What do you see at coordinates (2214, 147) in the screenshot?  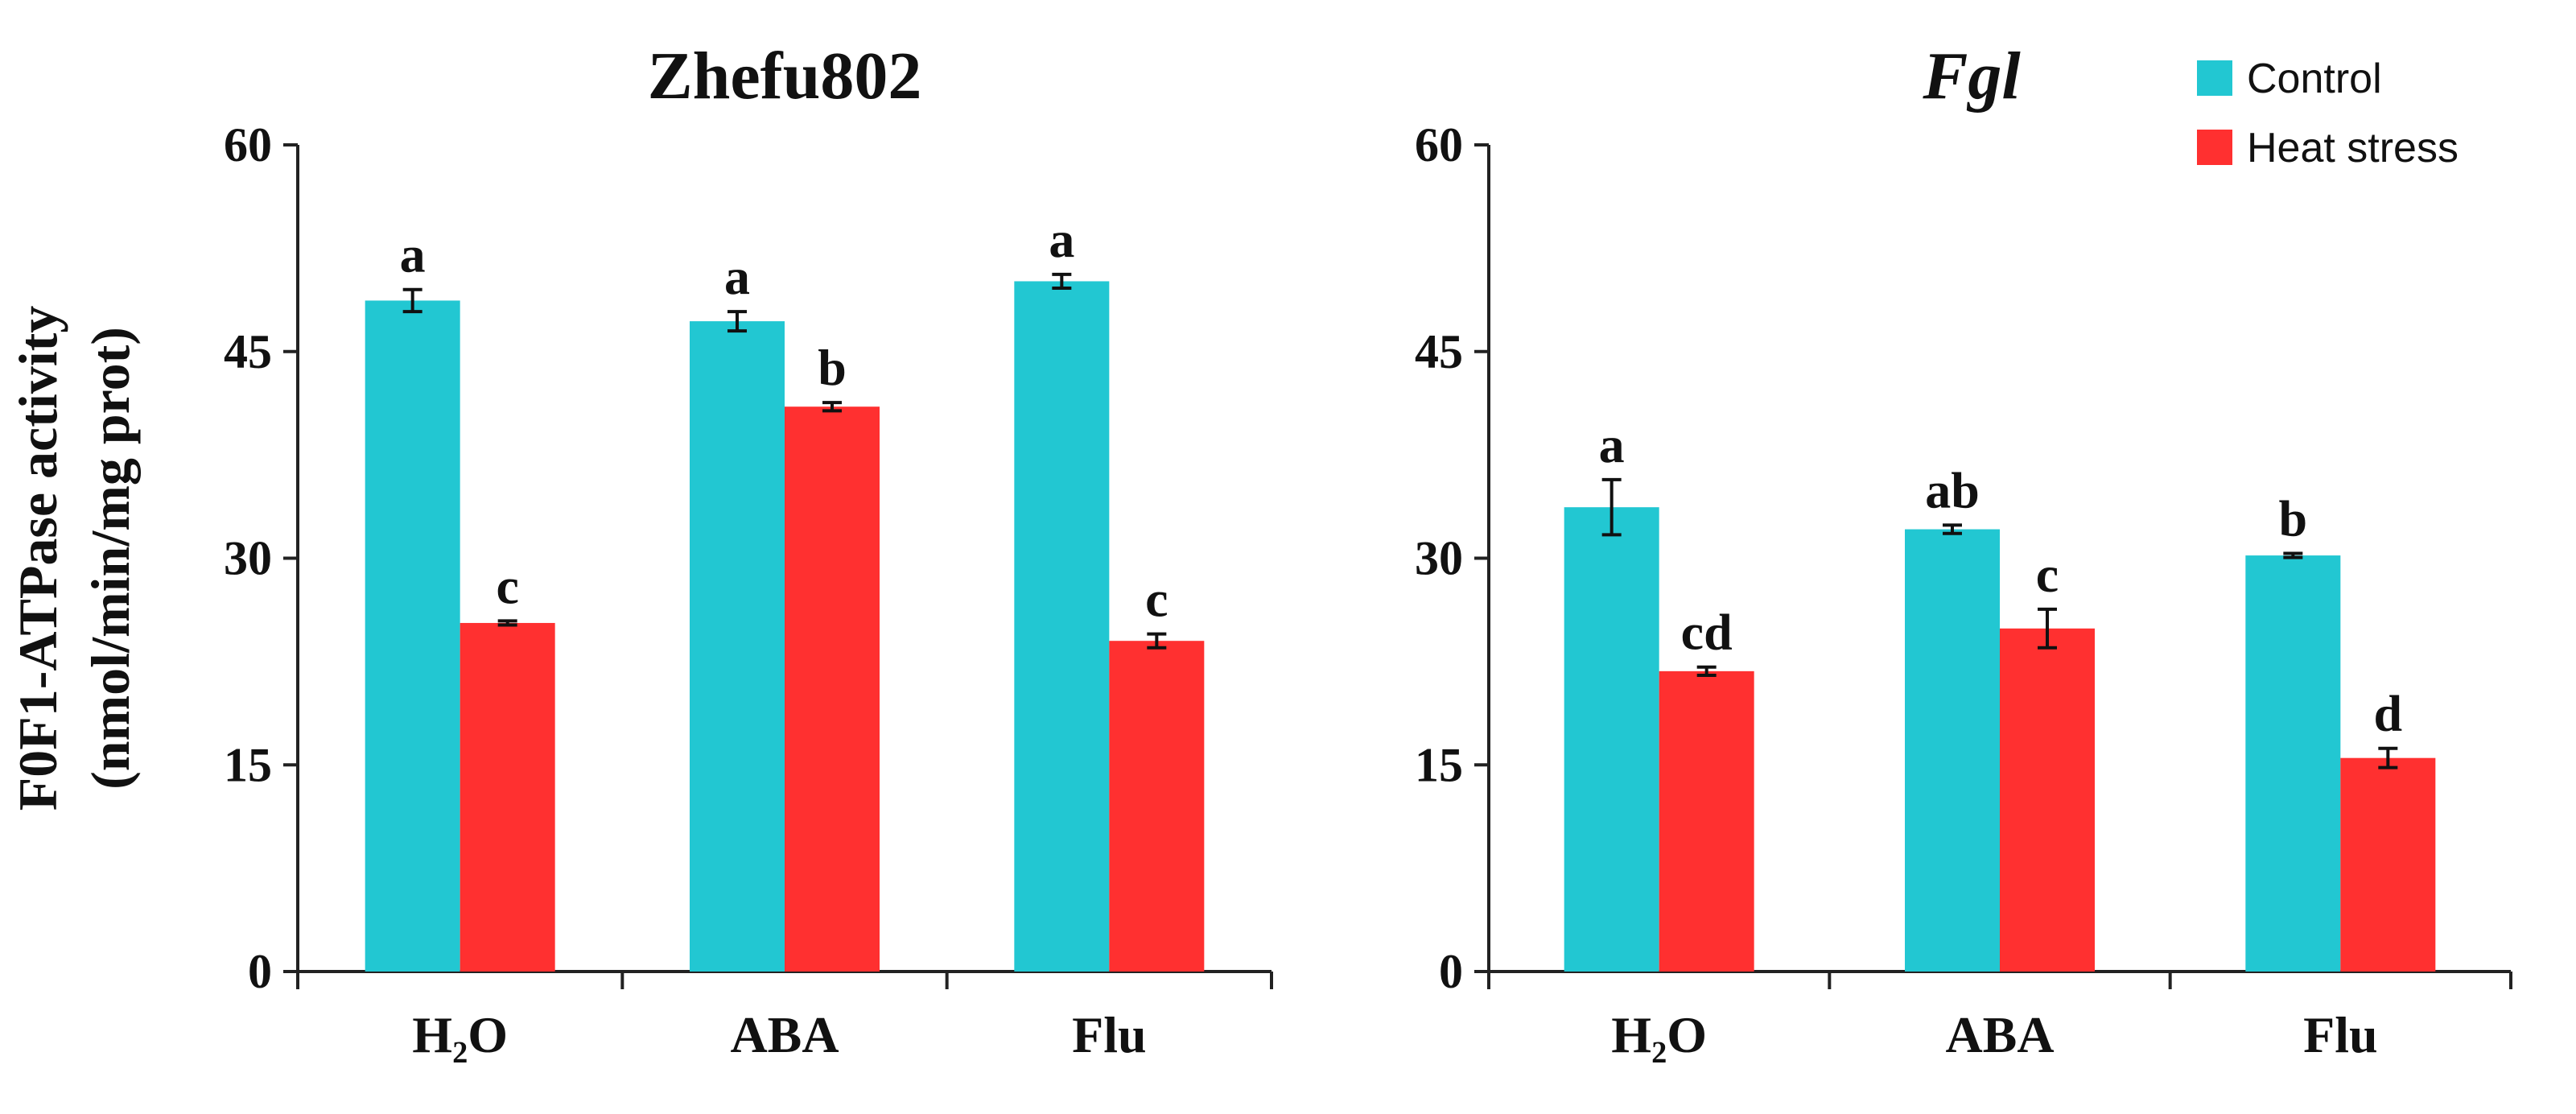 I see `legend-swatch-heat-stress` at bounding box center [2214, 147].